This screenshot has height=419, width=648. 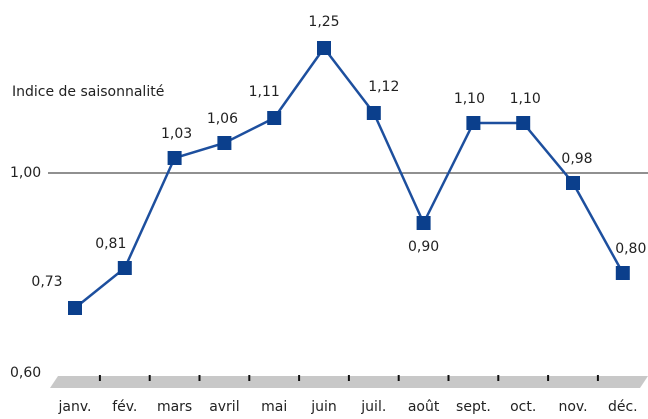 I want to click on y-tick-label: 1,00, so click(x=25, y=173).